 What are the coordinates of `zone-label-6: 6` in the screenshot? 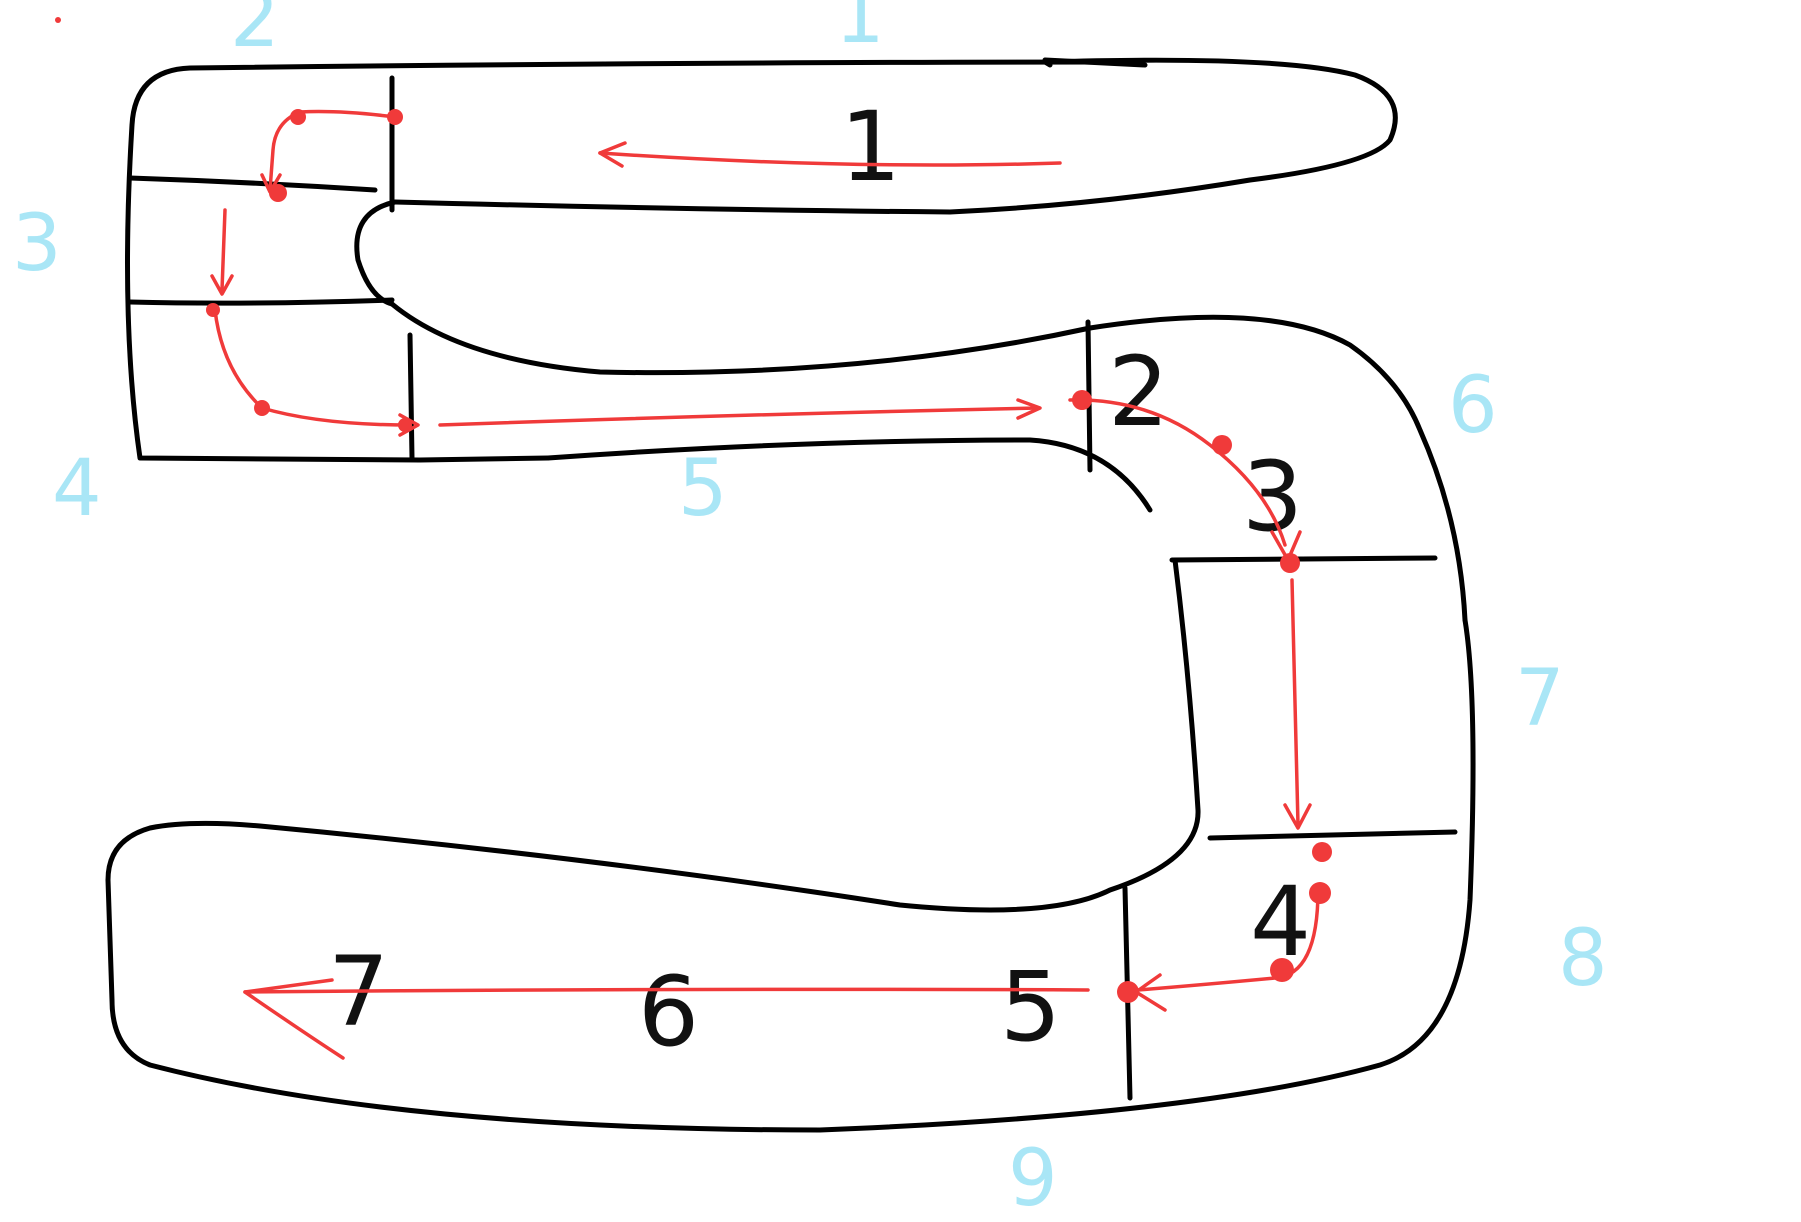 It's located at (1473, 406).